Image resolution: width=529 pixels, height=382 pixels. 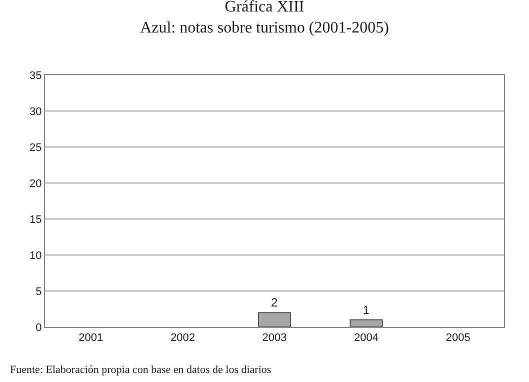 What do you see at coordinates (366, 338) in the screenshot?
I see `x-tick-label: 2004` at bounding box center [366, 338].